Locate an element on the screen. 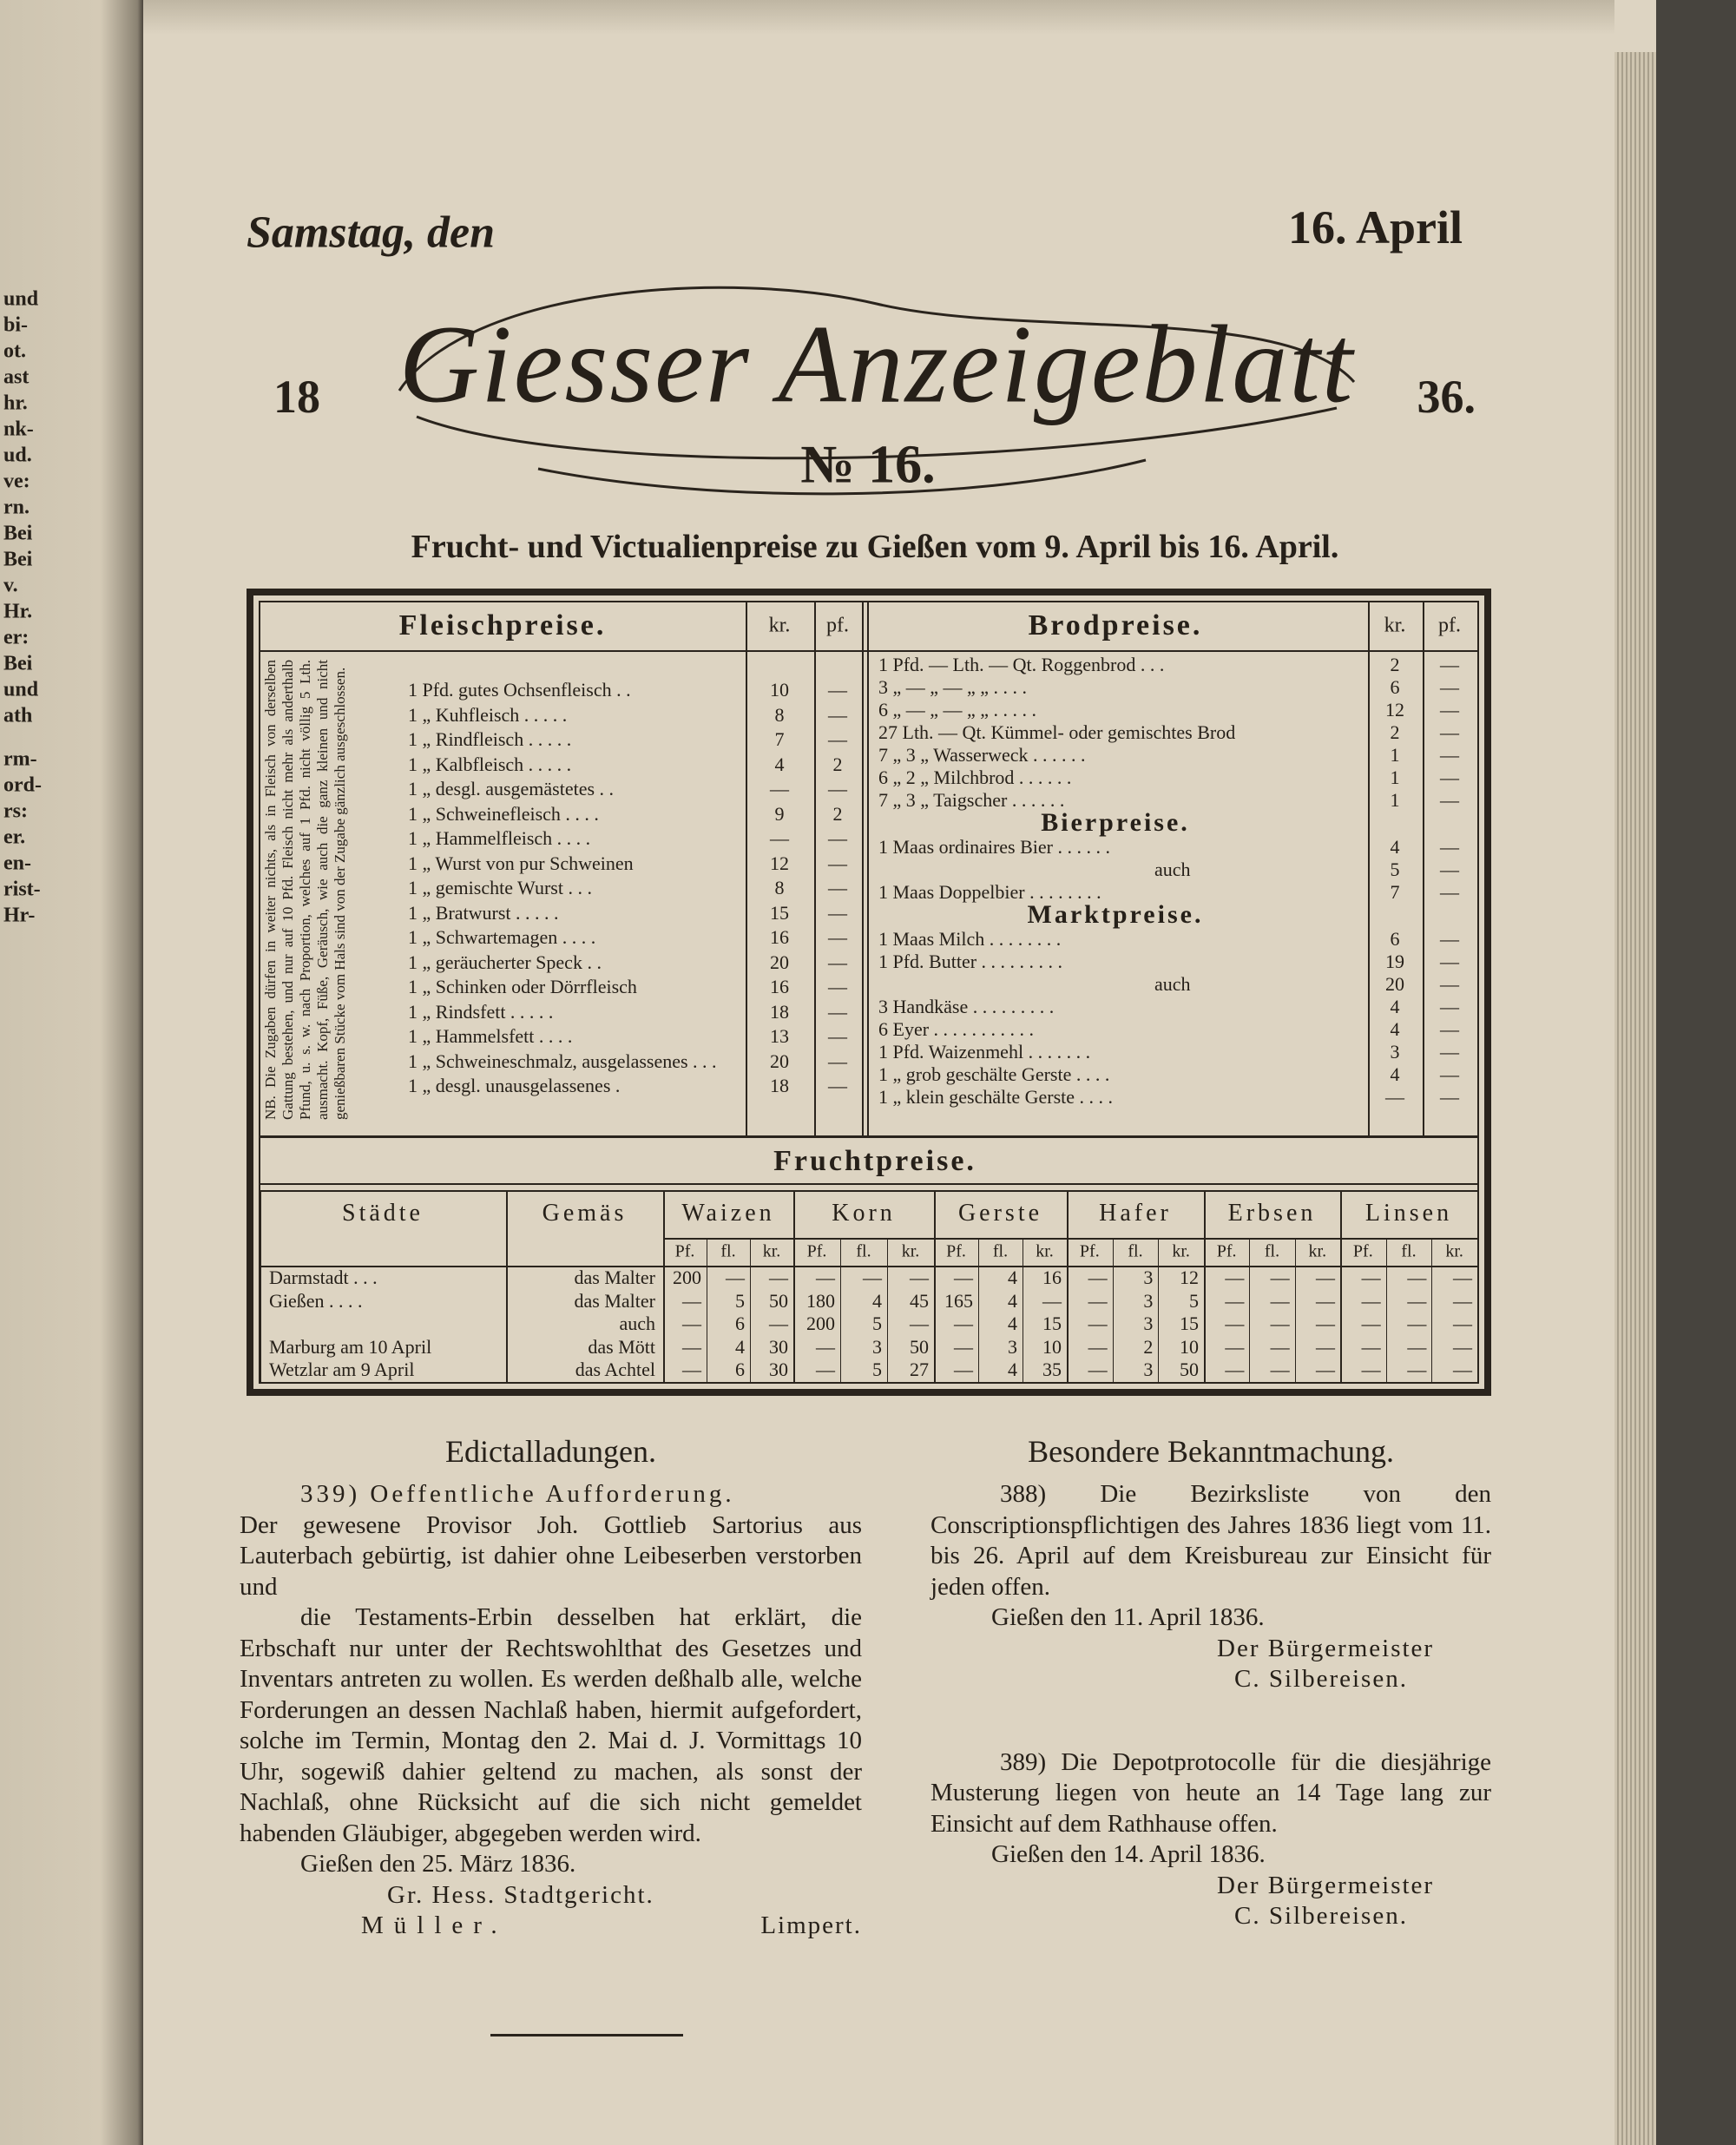  grain-column: Gerste is located at coordinates (1000, 1213).